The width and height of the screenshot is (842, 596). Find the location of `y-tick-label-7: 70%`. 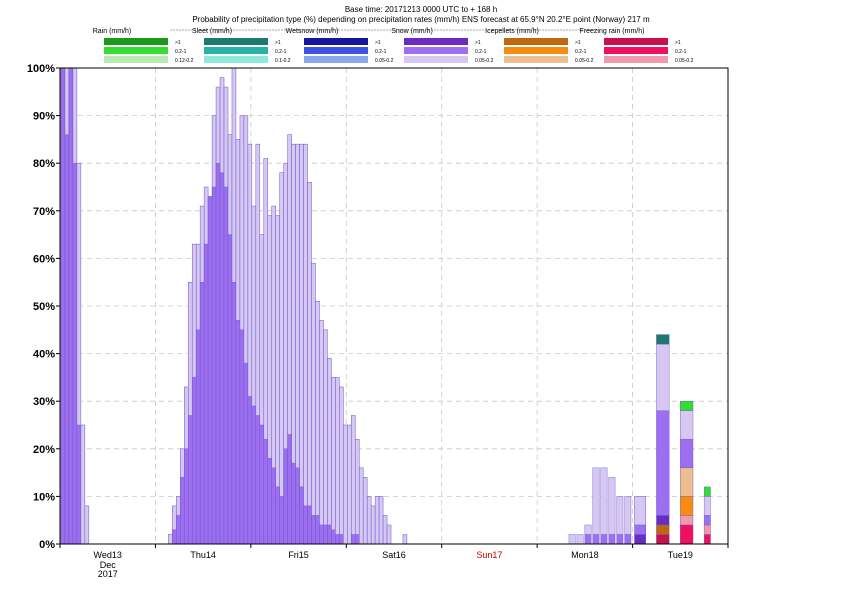

y-tick-label-7: 70% is located at coordinates (44, 212).